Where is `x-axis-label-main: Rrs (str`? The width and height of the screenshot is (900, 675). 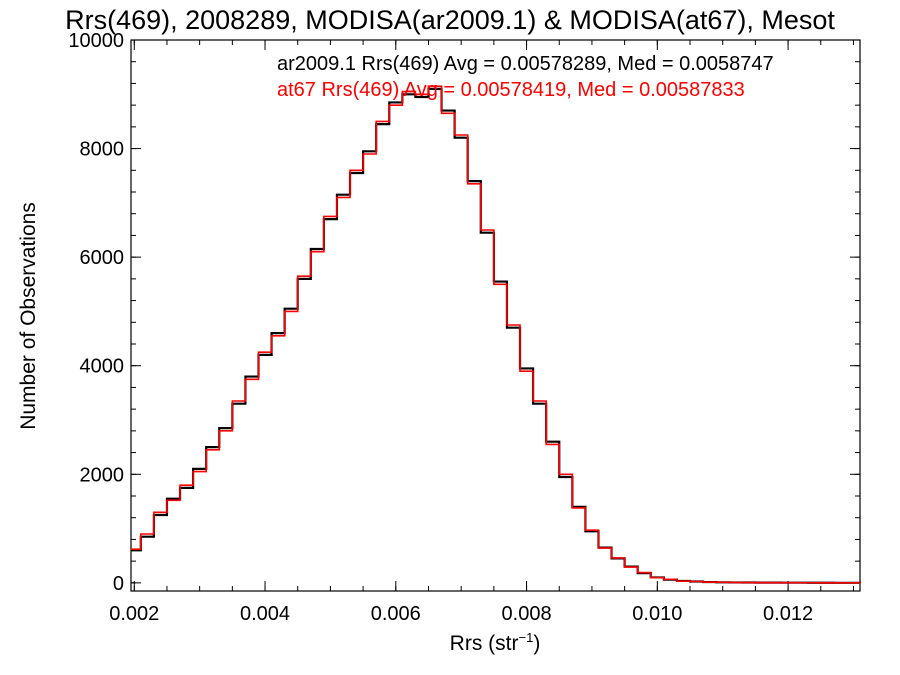
x-axis-label-main: Rrs (str is located at coordinates (484, 643).